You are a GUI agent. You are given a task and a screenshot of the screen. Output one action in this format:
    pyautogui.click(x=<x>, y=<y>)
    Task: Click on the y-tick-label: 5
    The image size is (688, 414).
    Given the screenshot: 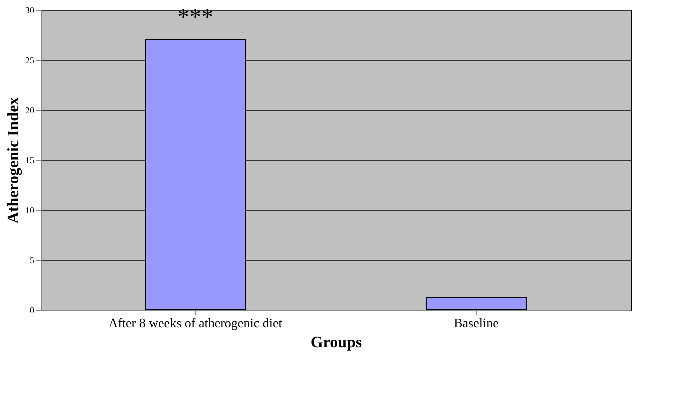 What is the action you would take?
    pyautogui.click(x=32, y=261)
    